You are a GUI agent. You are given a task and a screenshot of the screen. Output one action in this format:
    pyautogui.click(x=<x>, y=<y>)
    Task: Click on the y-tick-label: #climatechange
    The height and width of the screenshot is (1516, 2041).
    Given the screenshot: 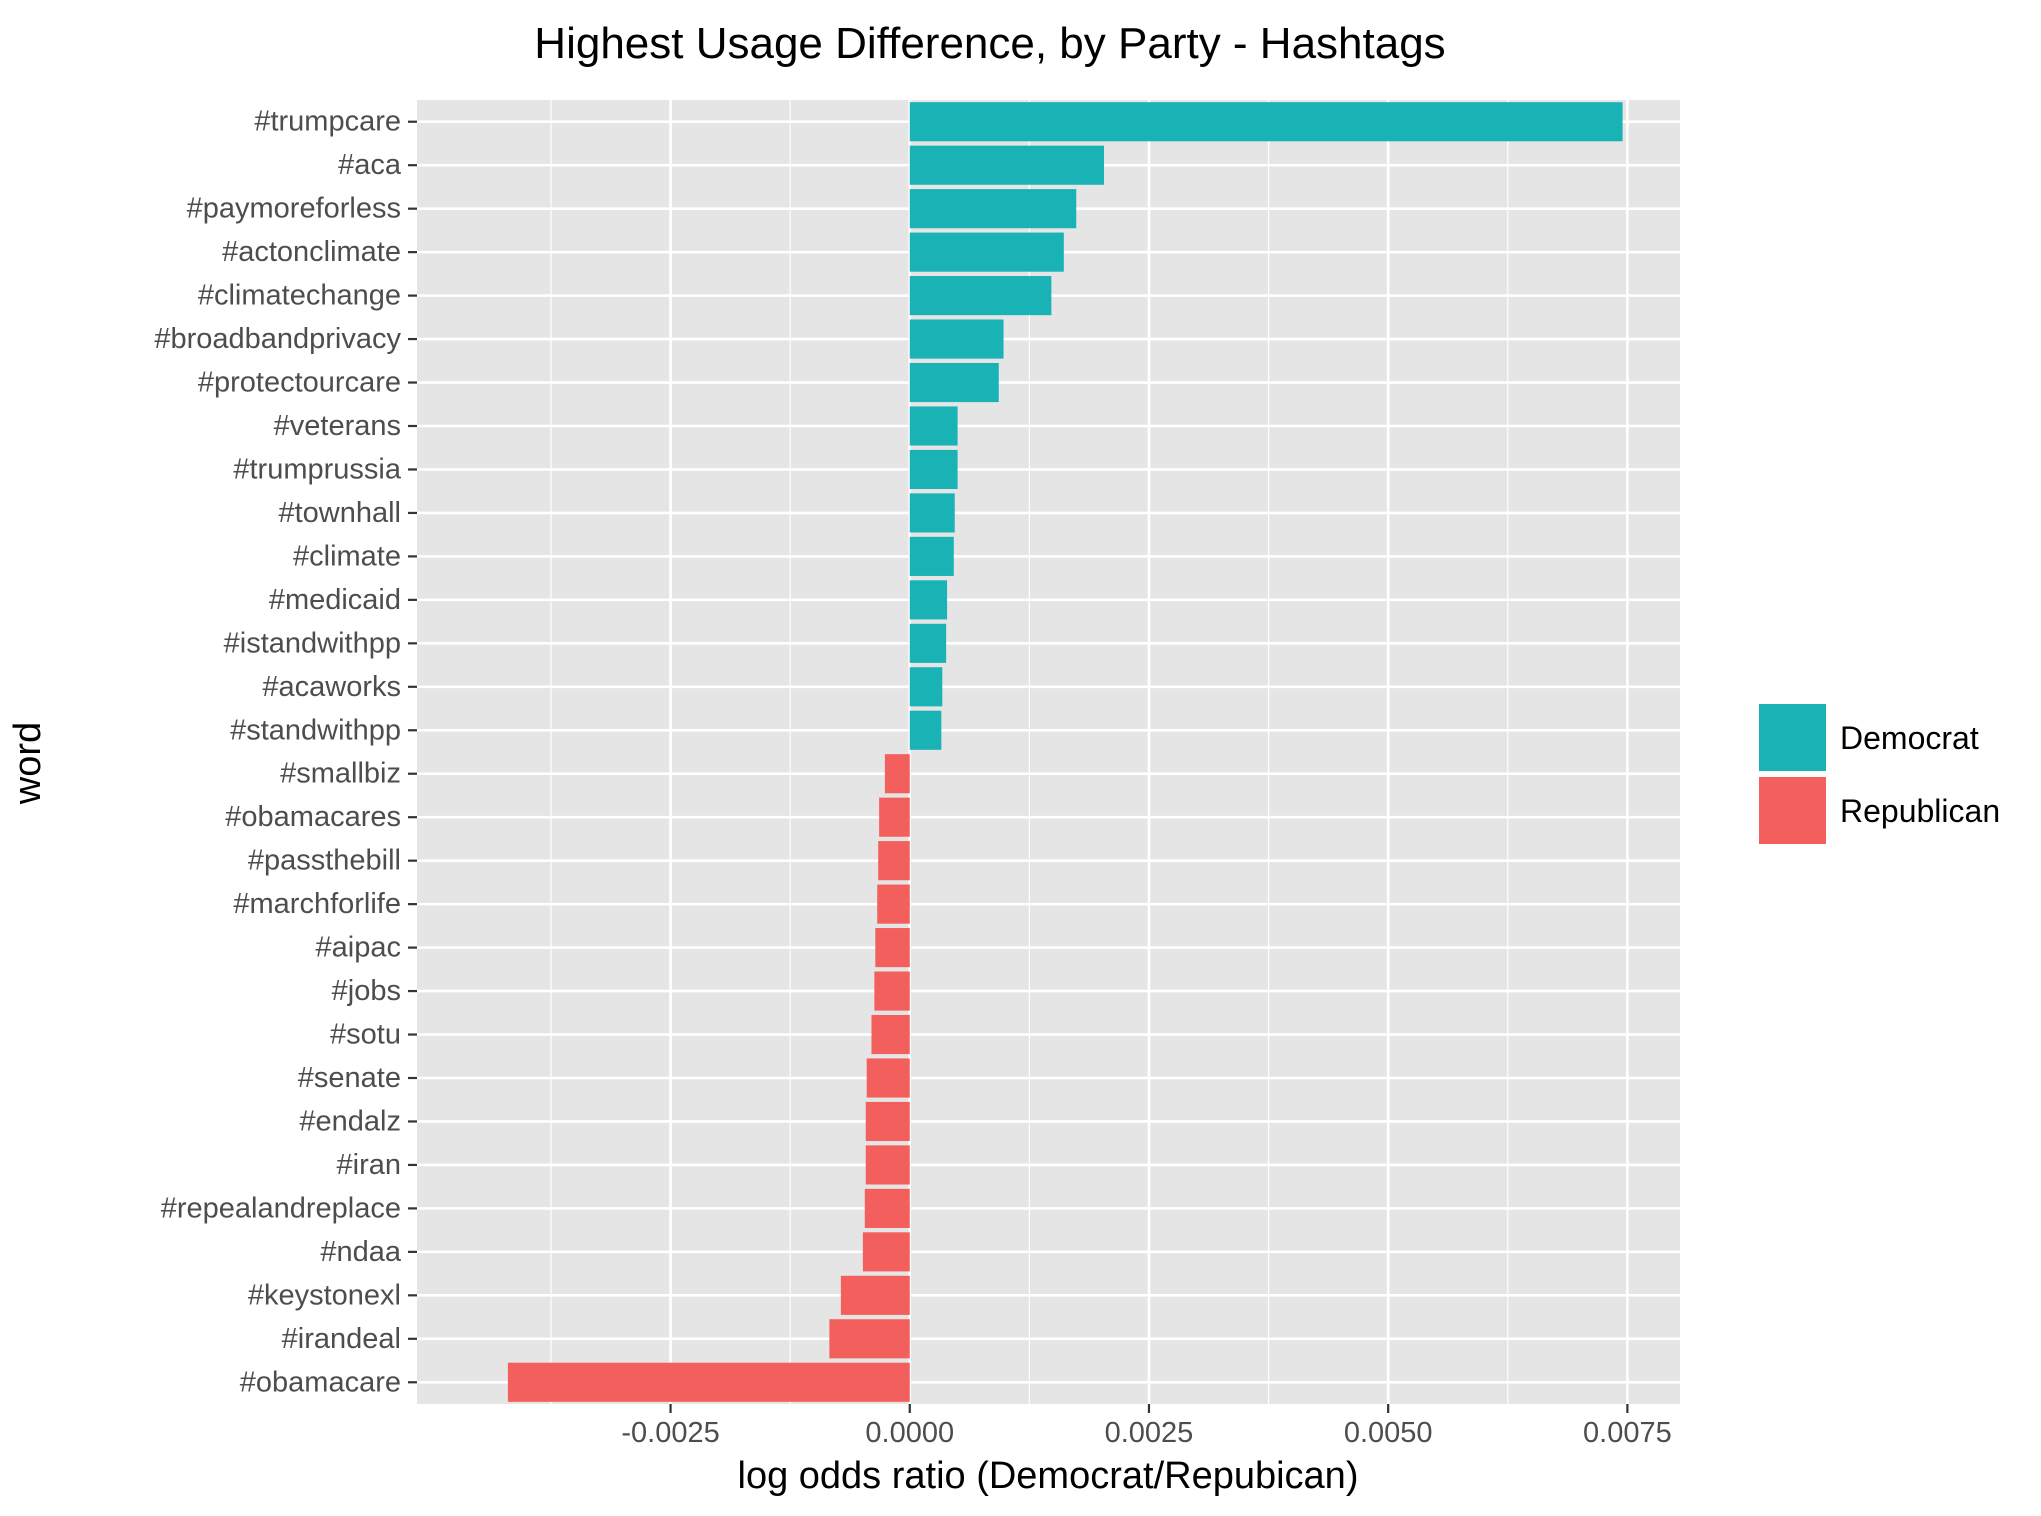 What is the action you would take?
    pyautogui.click(x=299, y=296)
    